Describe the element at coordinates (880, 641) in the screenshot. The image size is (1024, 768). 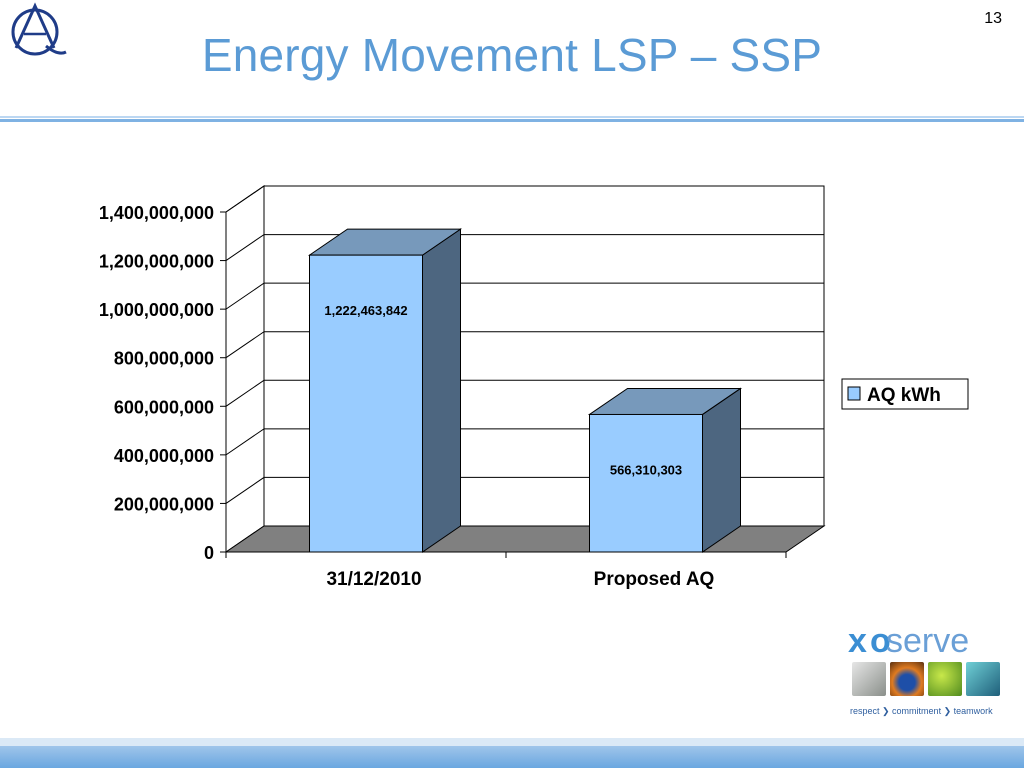
I see `svg-text: o` at that location.